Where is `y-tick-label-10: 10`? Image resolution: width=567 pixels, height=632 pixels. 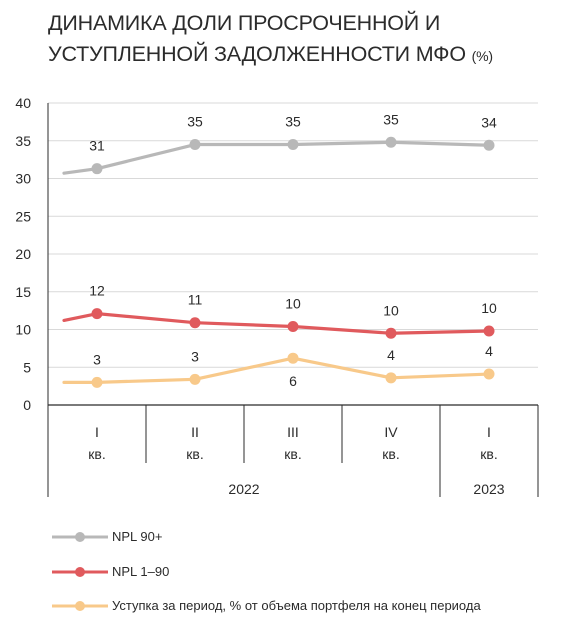
y-tick-label-10: 10 is located at coordinates (23, 330).